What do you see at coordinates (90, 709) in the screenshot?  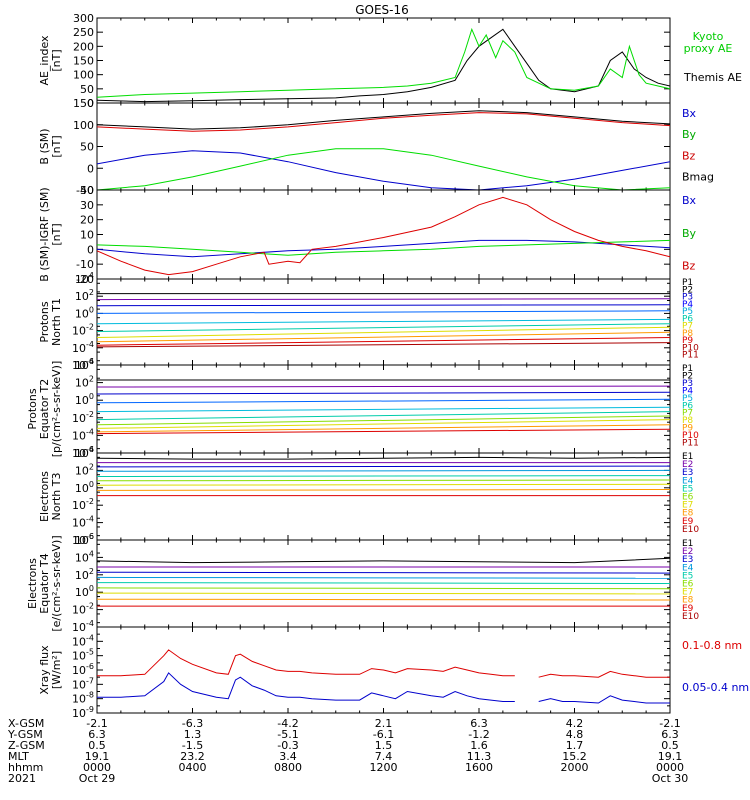 I see `y-tick-exponent: -9` at bounding box center [90, 709].